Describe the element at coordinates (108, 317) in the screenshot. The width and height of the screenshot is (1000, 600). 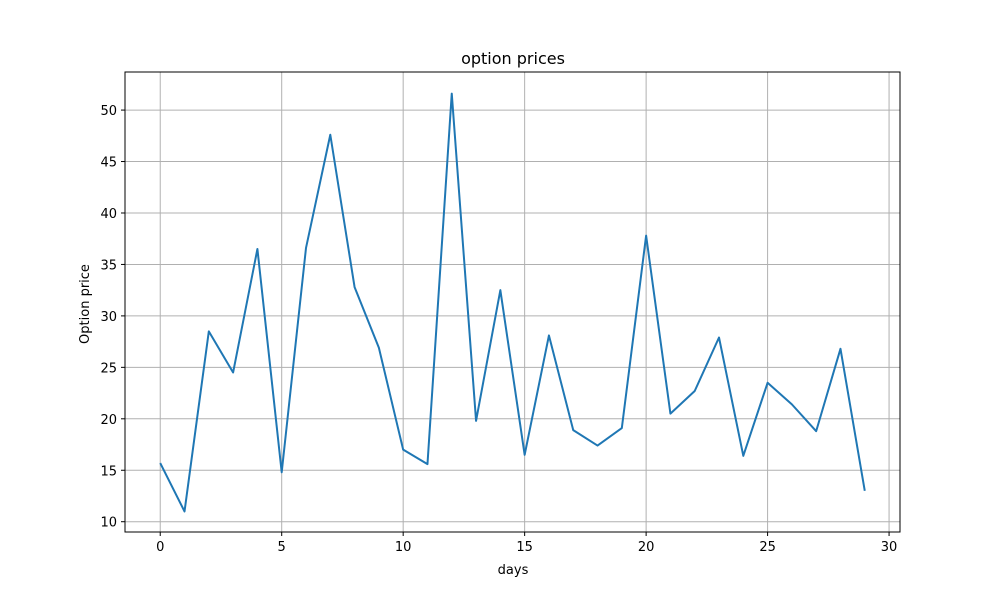
I see `y-tick-label: 30` at that location.